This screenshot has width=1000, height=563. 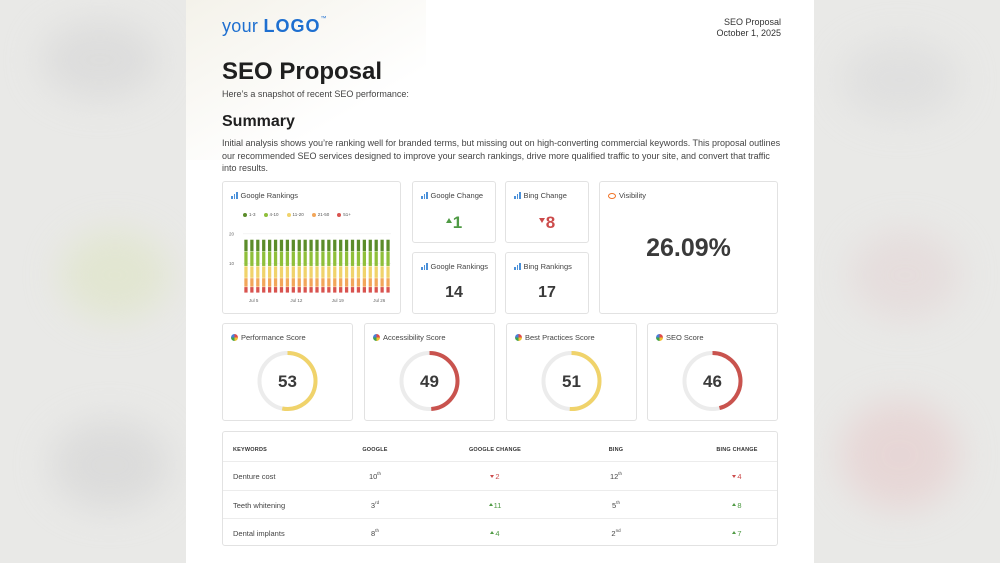 What do you see at coordinates (497, 476) in the screenshot?
I see `google-change: 2` at bounding box center [497, 476].